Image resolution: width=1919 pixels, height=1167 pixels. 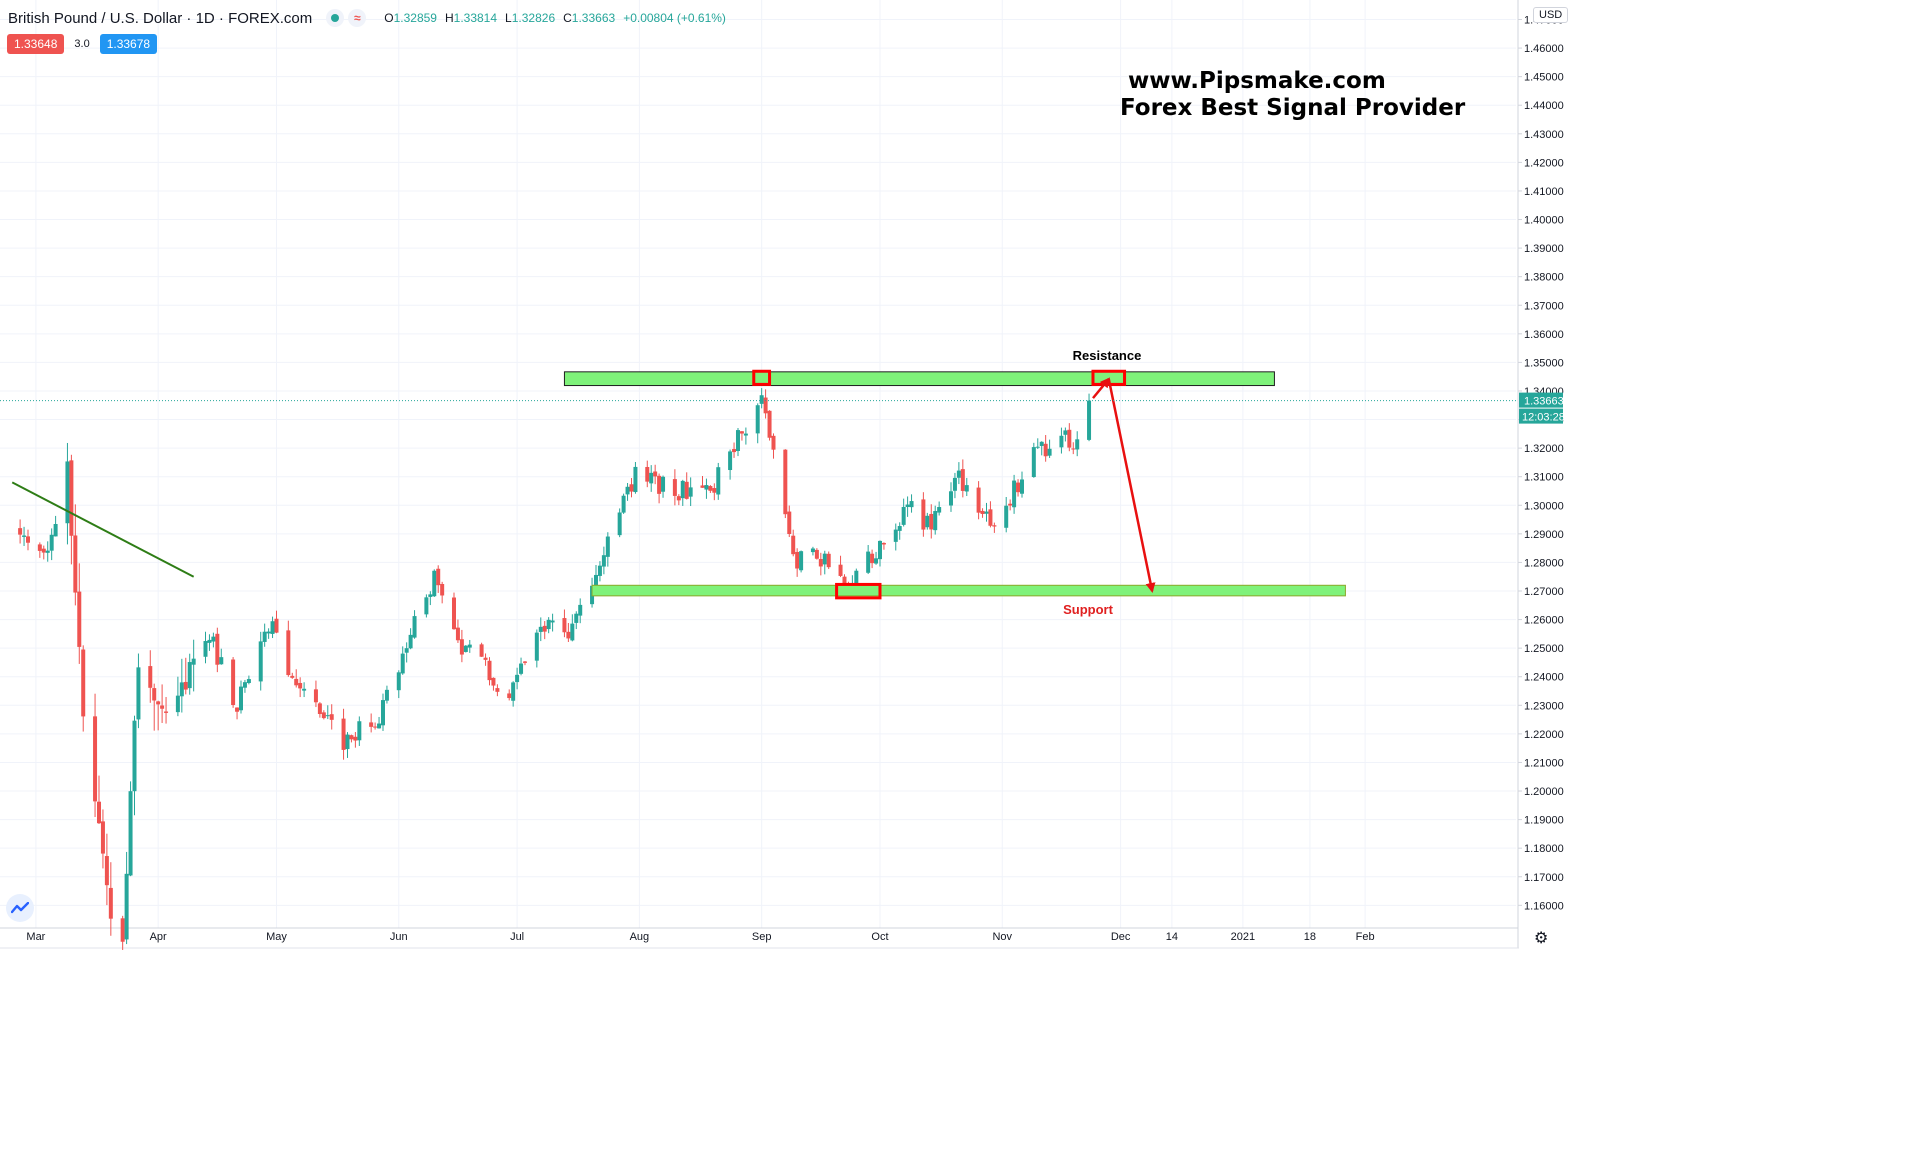 What do you see at coordinates (1544, 192) in the screenshot?
I see `y-tick-label: 1.41000` at bounding box center [1544, 192].